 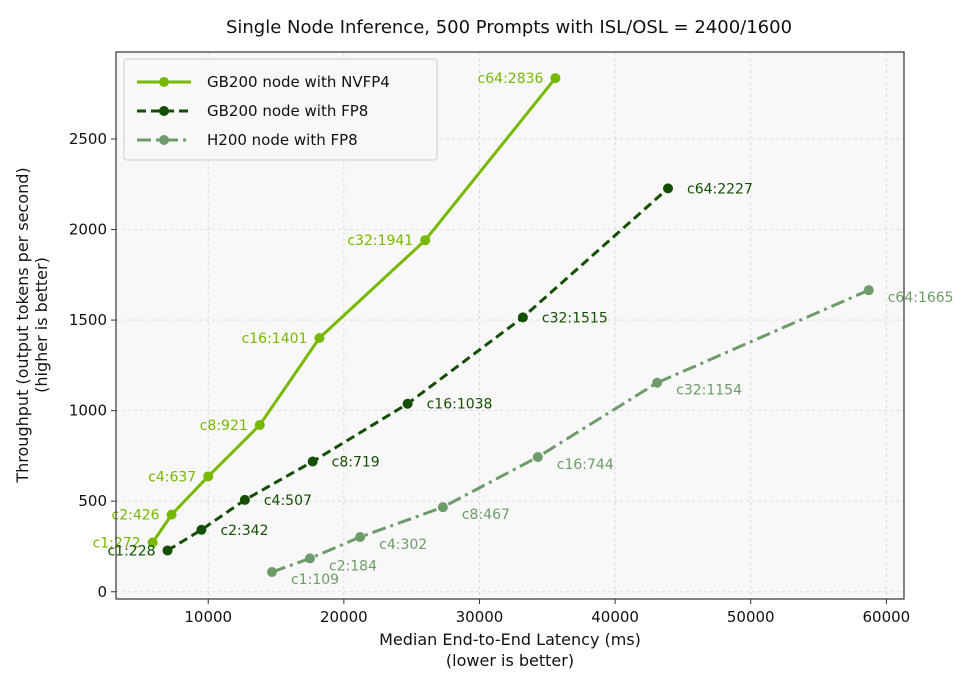 I want to click on y-tick-label: 500, so click(x=92, y=501).